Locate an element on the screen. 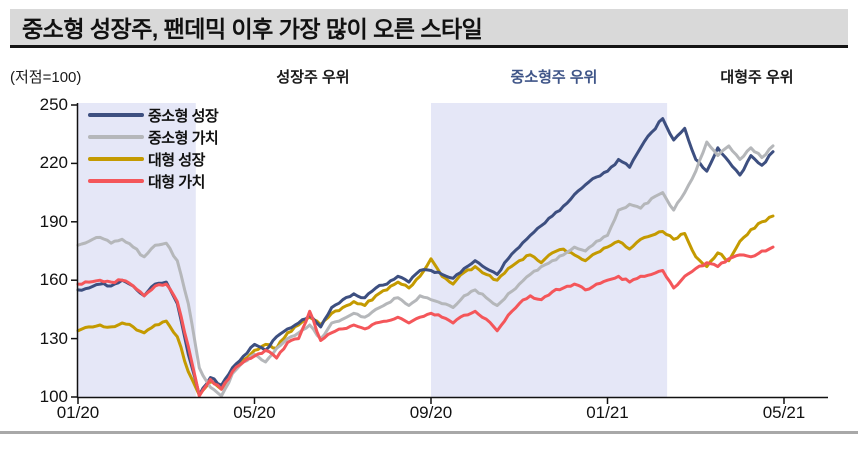 This screenshot has width=858, height=452. footer-rule is located at coordinates (429, 432).